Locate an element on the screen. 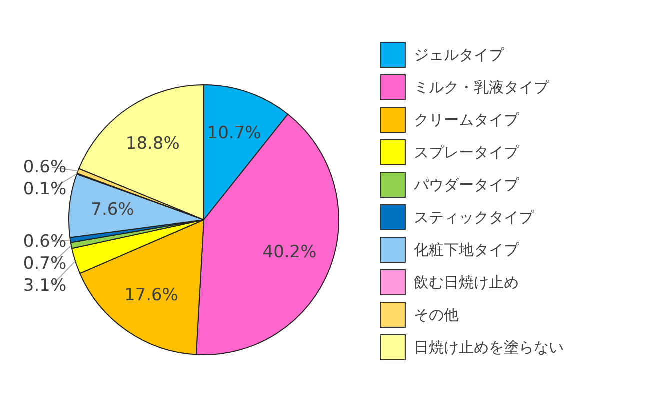 The width and height of the screenshot is (650, 397). legend-label: 化粧下地タイプ is located at coordinates (467, 250).